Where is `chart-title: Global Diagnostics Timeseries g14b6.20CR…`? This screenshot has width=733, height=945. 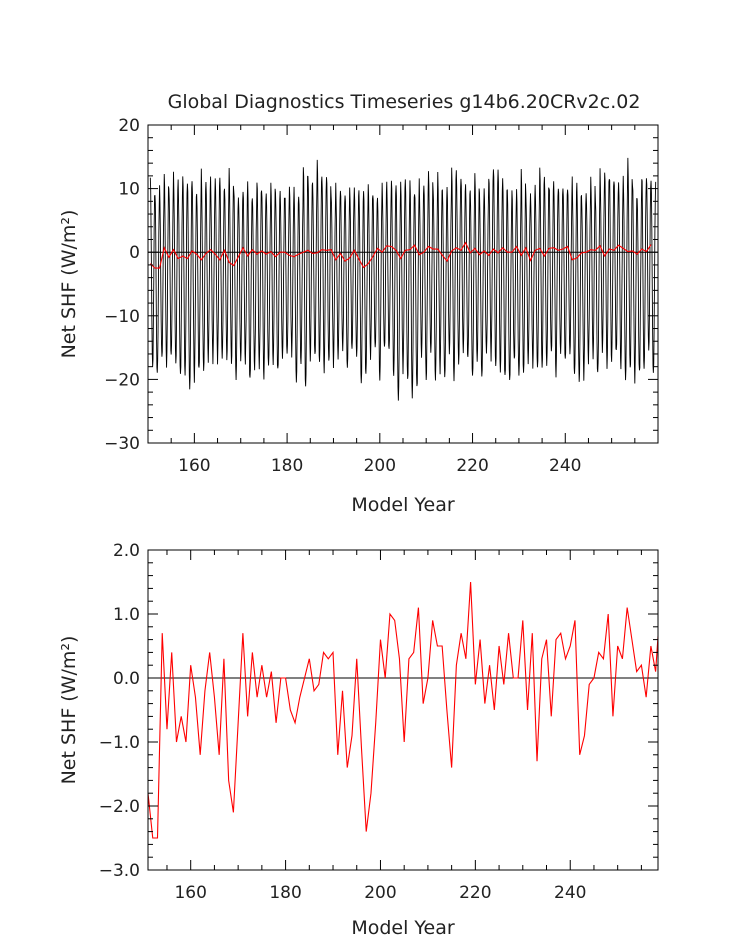 chart-title: Global Diagnostics Timeseries g14b6.20CR… is located at coordinates (404, 102).